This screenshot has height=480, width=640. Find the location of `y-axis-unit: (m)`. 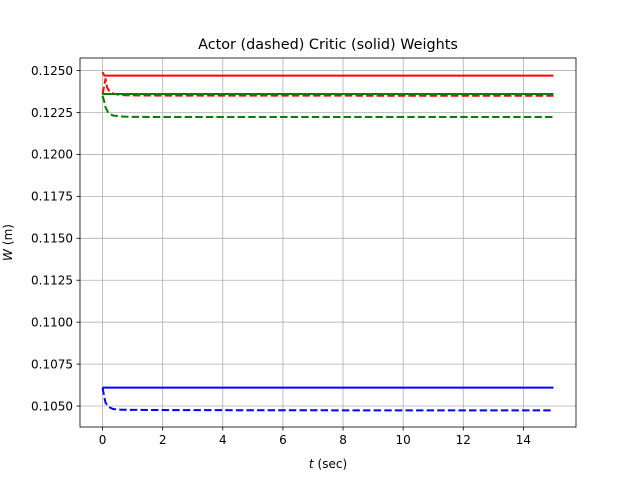

y-axis-unit: (m) is located at coordinates (8, 234).